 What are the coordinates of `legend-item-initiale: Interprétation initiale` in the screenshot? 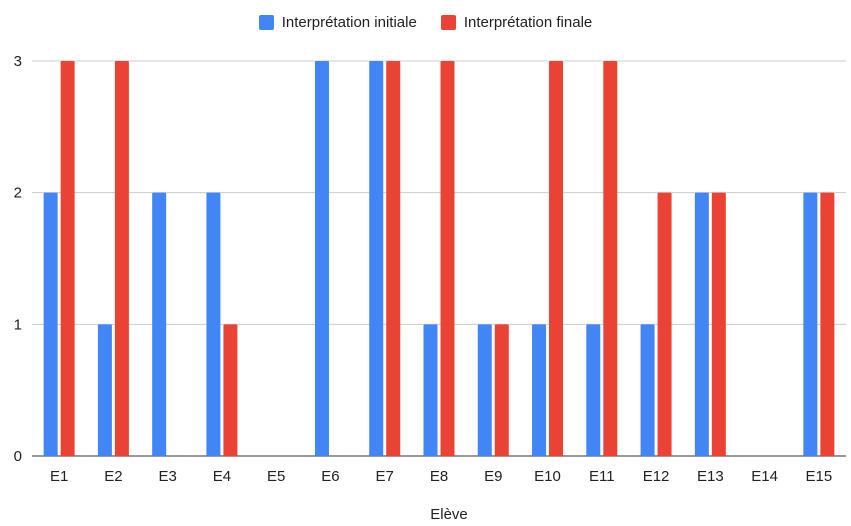 It's located at (337, 22).